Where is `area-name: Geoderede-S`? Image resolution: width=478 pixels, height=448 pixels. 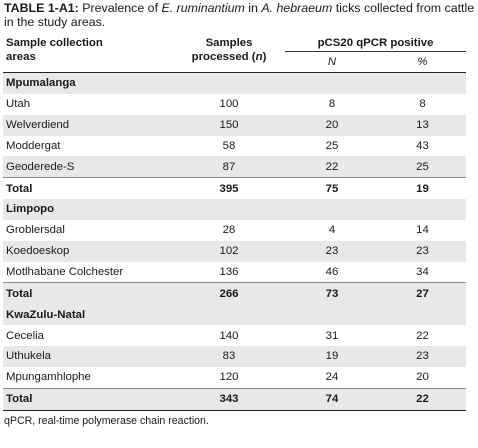
area-name: Geoderede-S is located at coordinates (88, 167).